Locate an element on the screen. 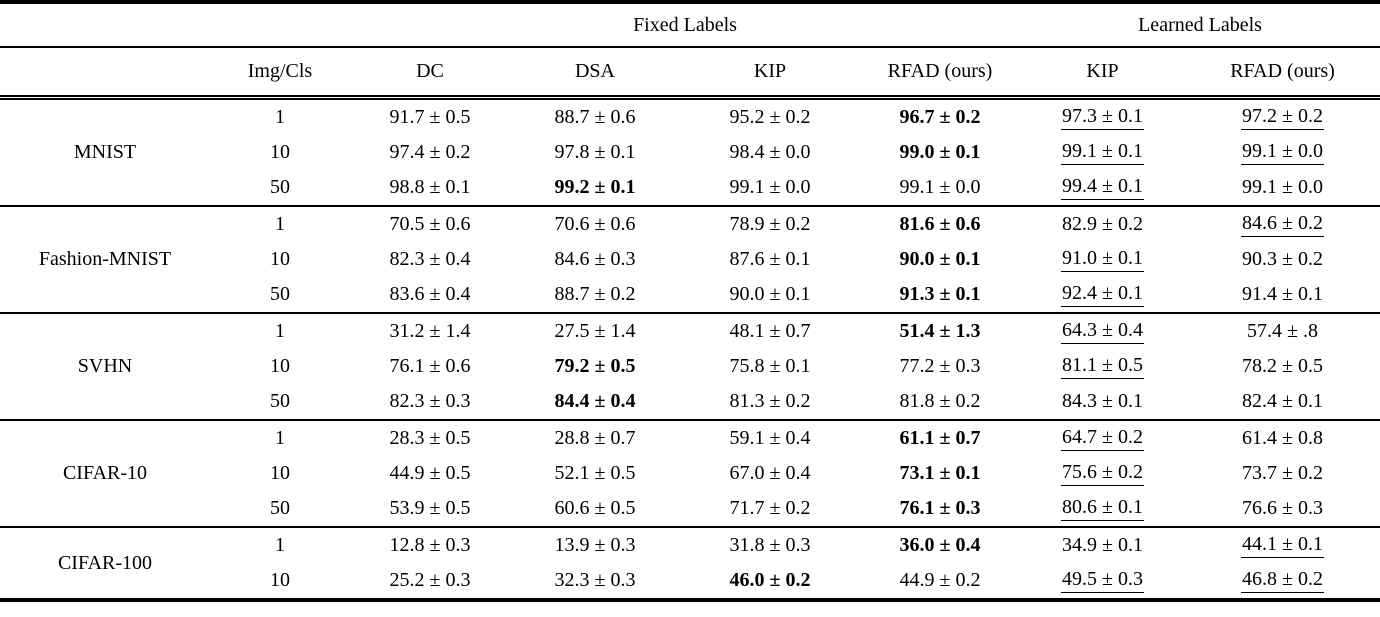  data-cell-value: 75.6 ± 0.2 is located at coordinates (1102, 474).